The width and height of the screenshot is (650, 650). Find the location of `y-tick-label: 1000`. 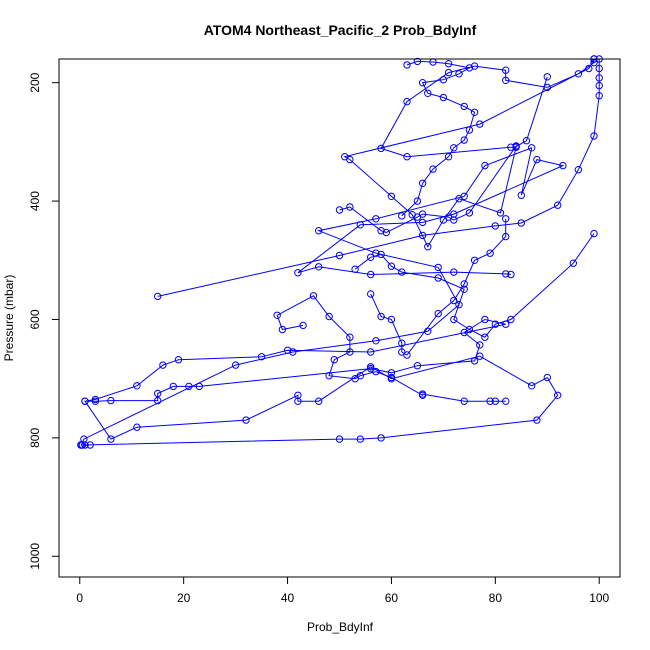

y-tick-label: 1000 is located at coordinates (35, 556).